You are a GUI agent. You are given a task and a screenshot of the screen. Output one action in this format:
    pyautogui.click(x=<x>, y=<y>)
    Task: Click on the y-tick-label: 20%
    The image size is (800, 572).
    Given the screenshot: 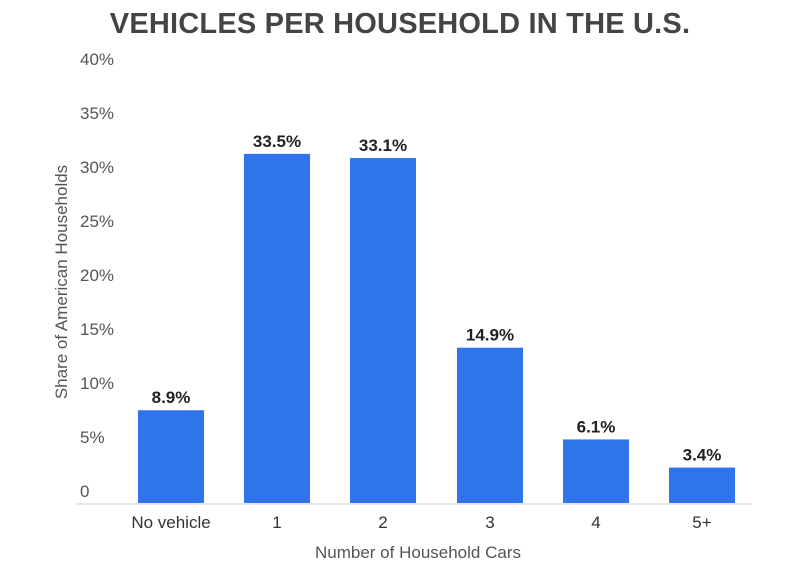 What is the action you would take?
    pyautogui.click(x=97, y=275)
    